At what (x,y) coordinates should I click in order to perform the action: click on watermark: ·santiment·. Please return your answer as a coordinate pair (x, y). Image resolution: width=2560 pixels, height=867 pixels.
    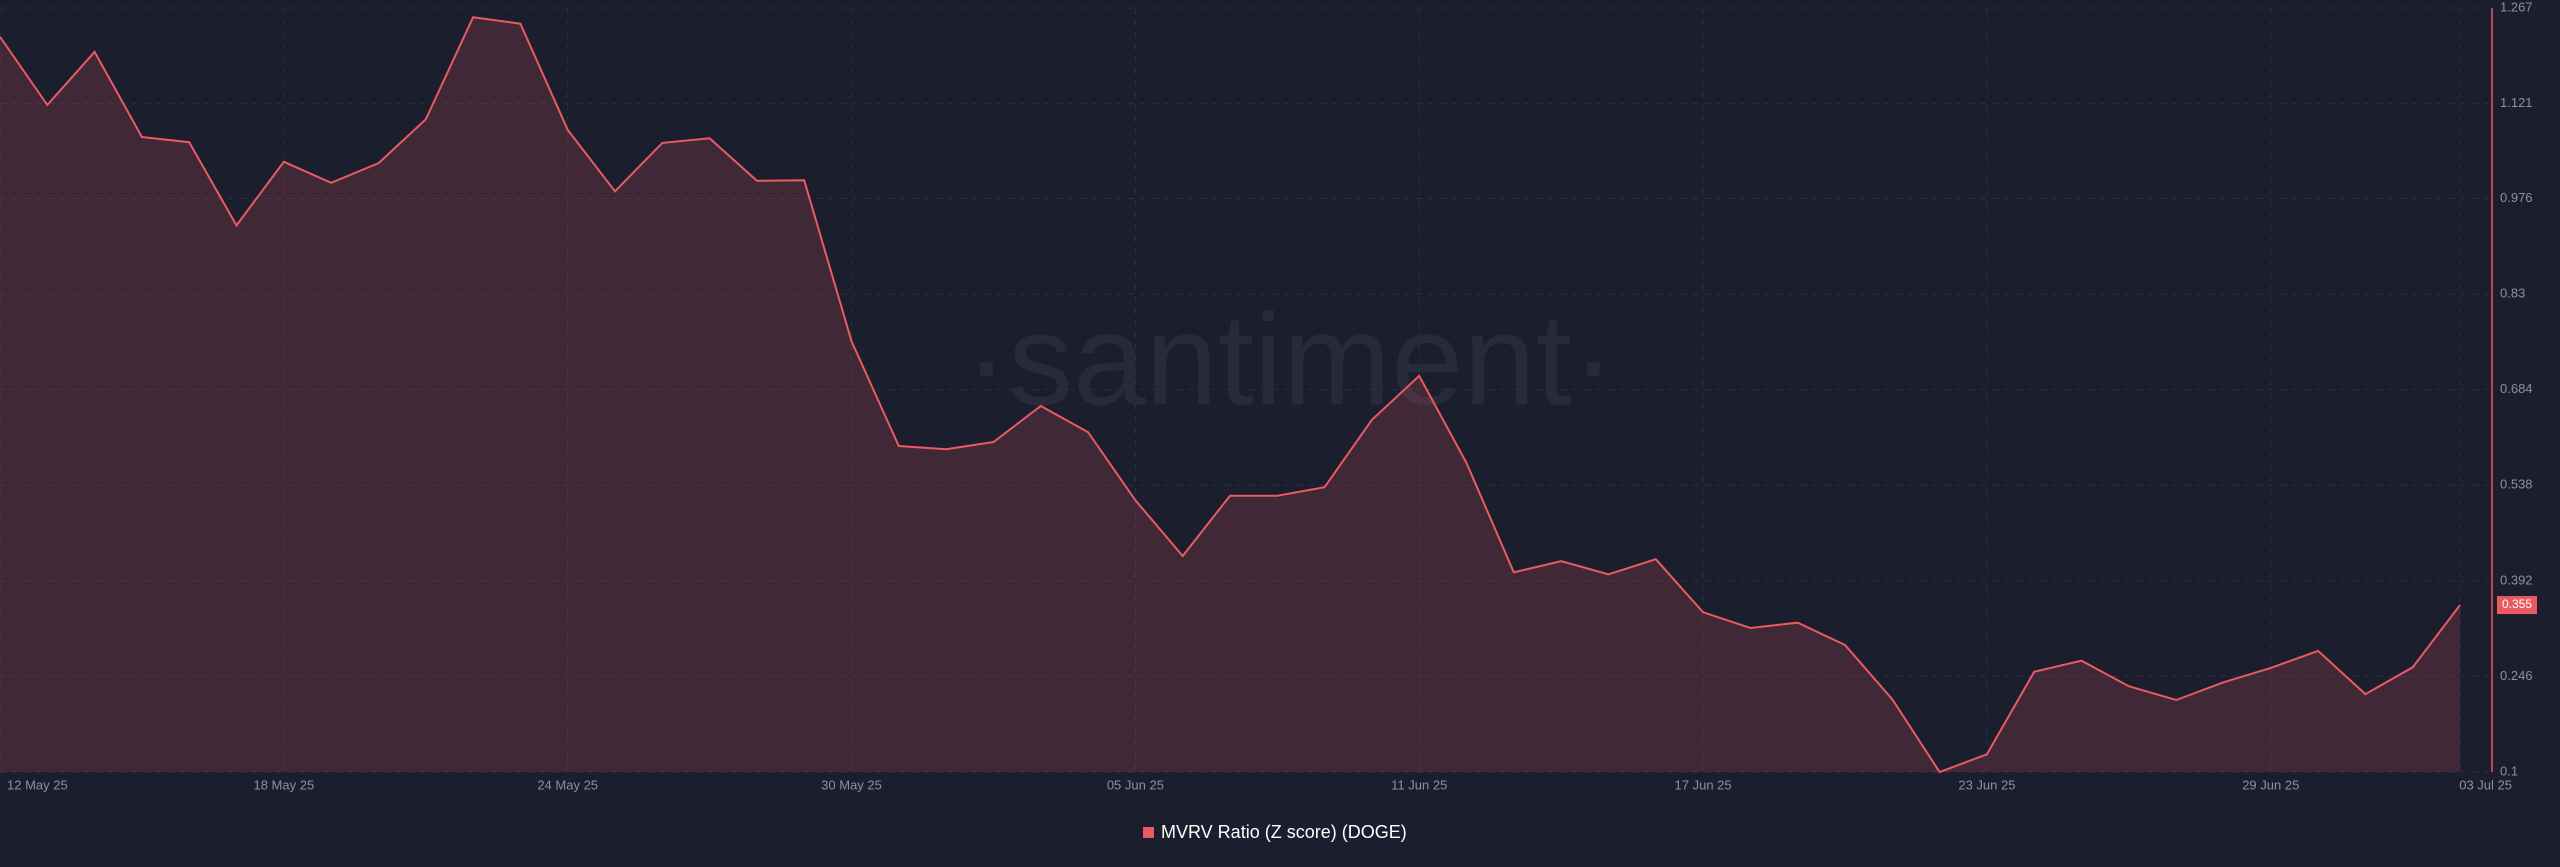
    Looking at the image, I should click on (1290, 359).